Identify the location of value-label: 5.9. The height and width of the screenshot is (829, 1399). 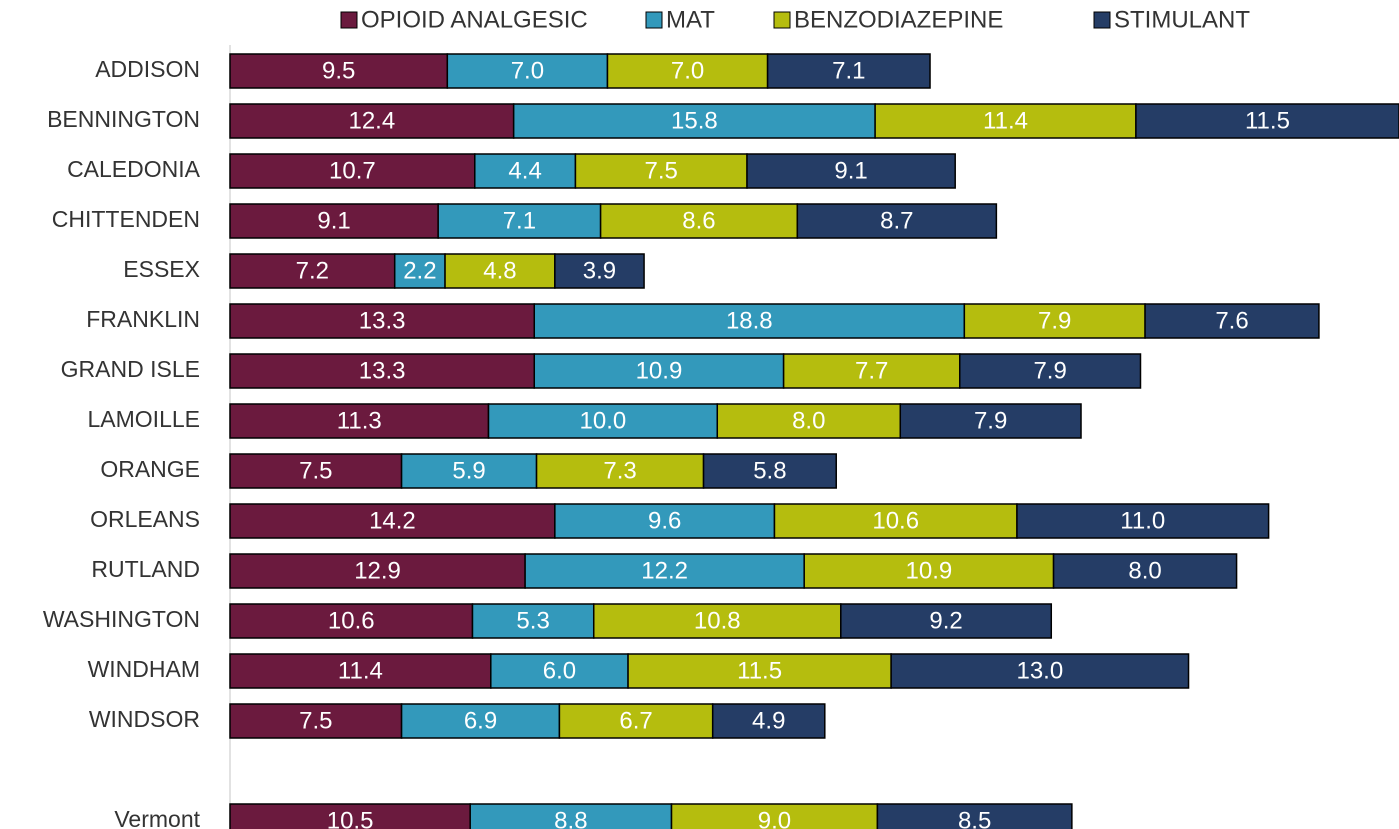
(468, 470).